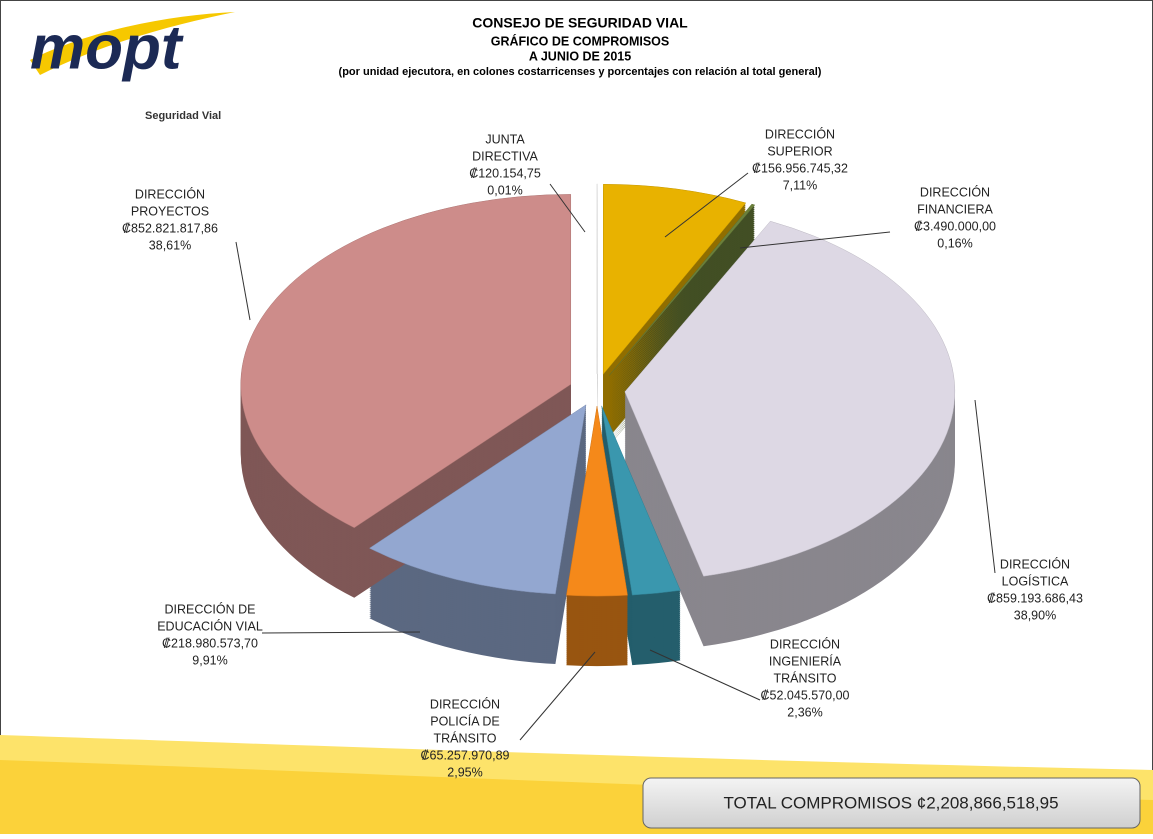  What do you see at coordinates (804, 712) in the screenshot?
I see `percent-label: 2,36%` at bounding box center [804, 712].